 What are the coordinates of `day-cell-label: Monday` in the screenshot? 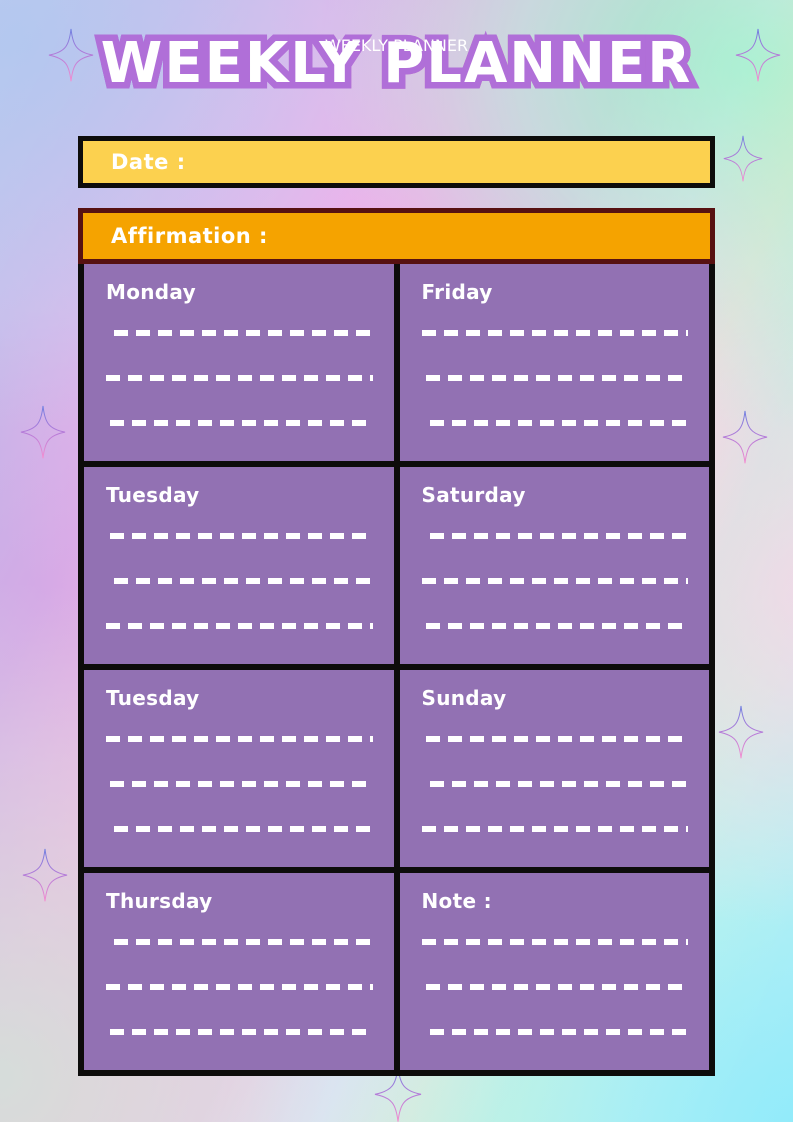 It's located at (151, 292).